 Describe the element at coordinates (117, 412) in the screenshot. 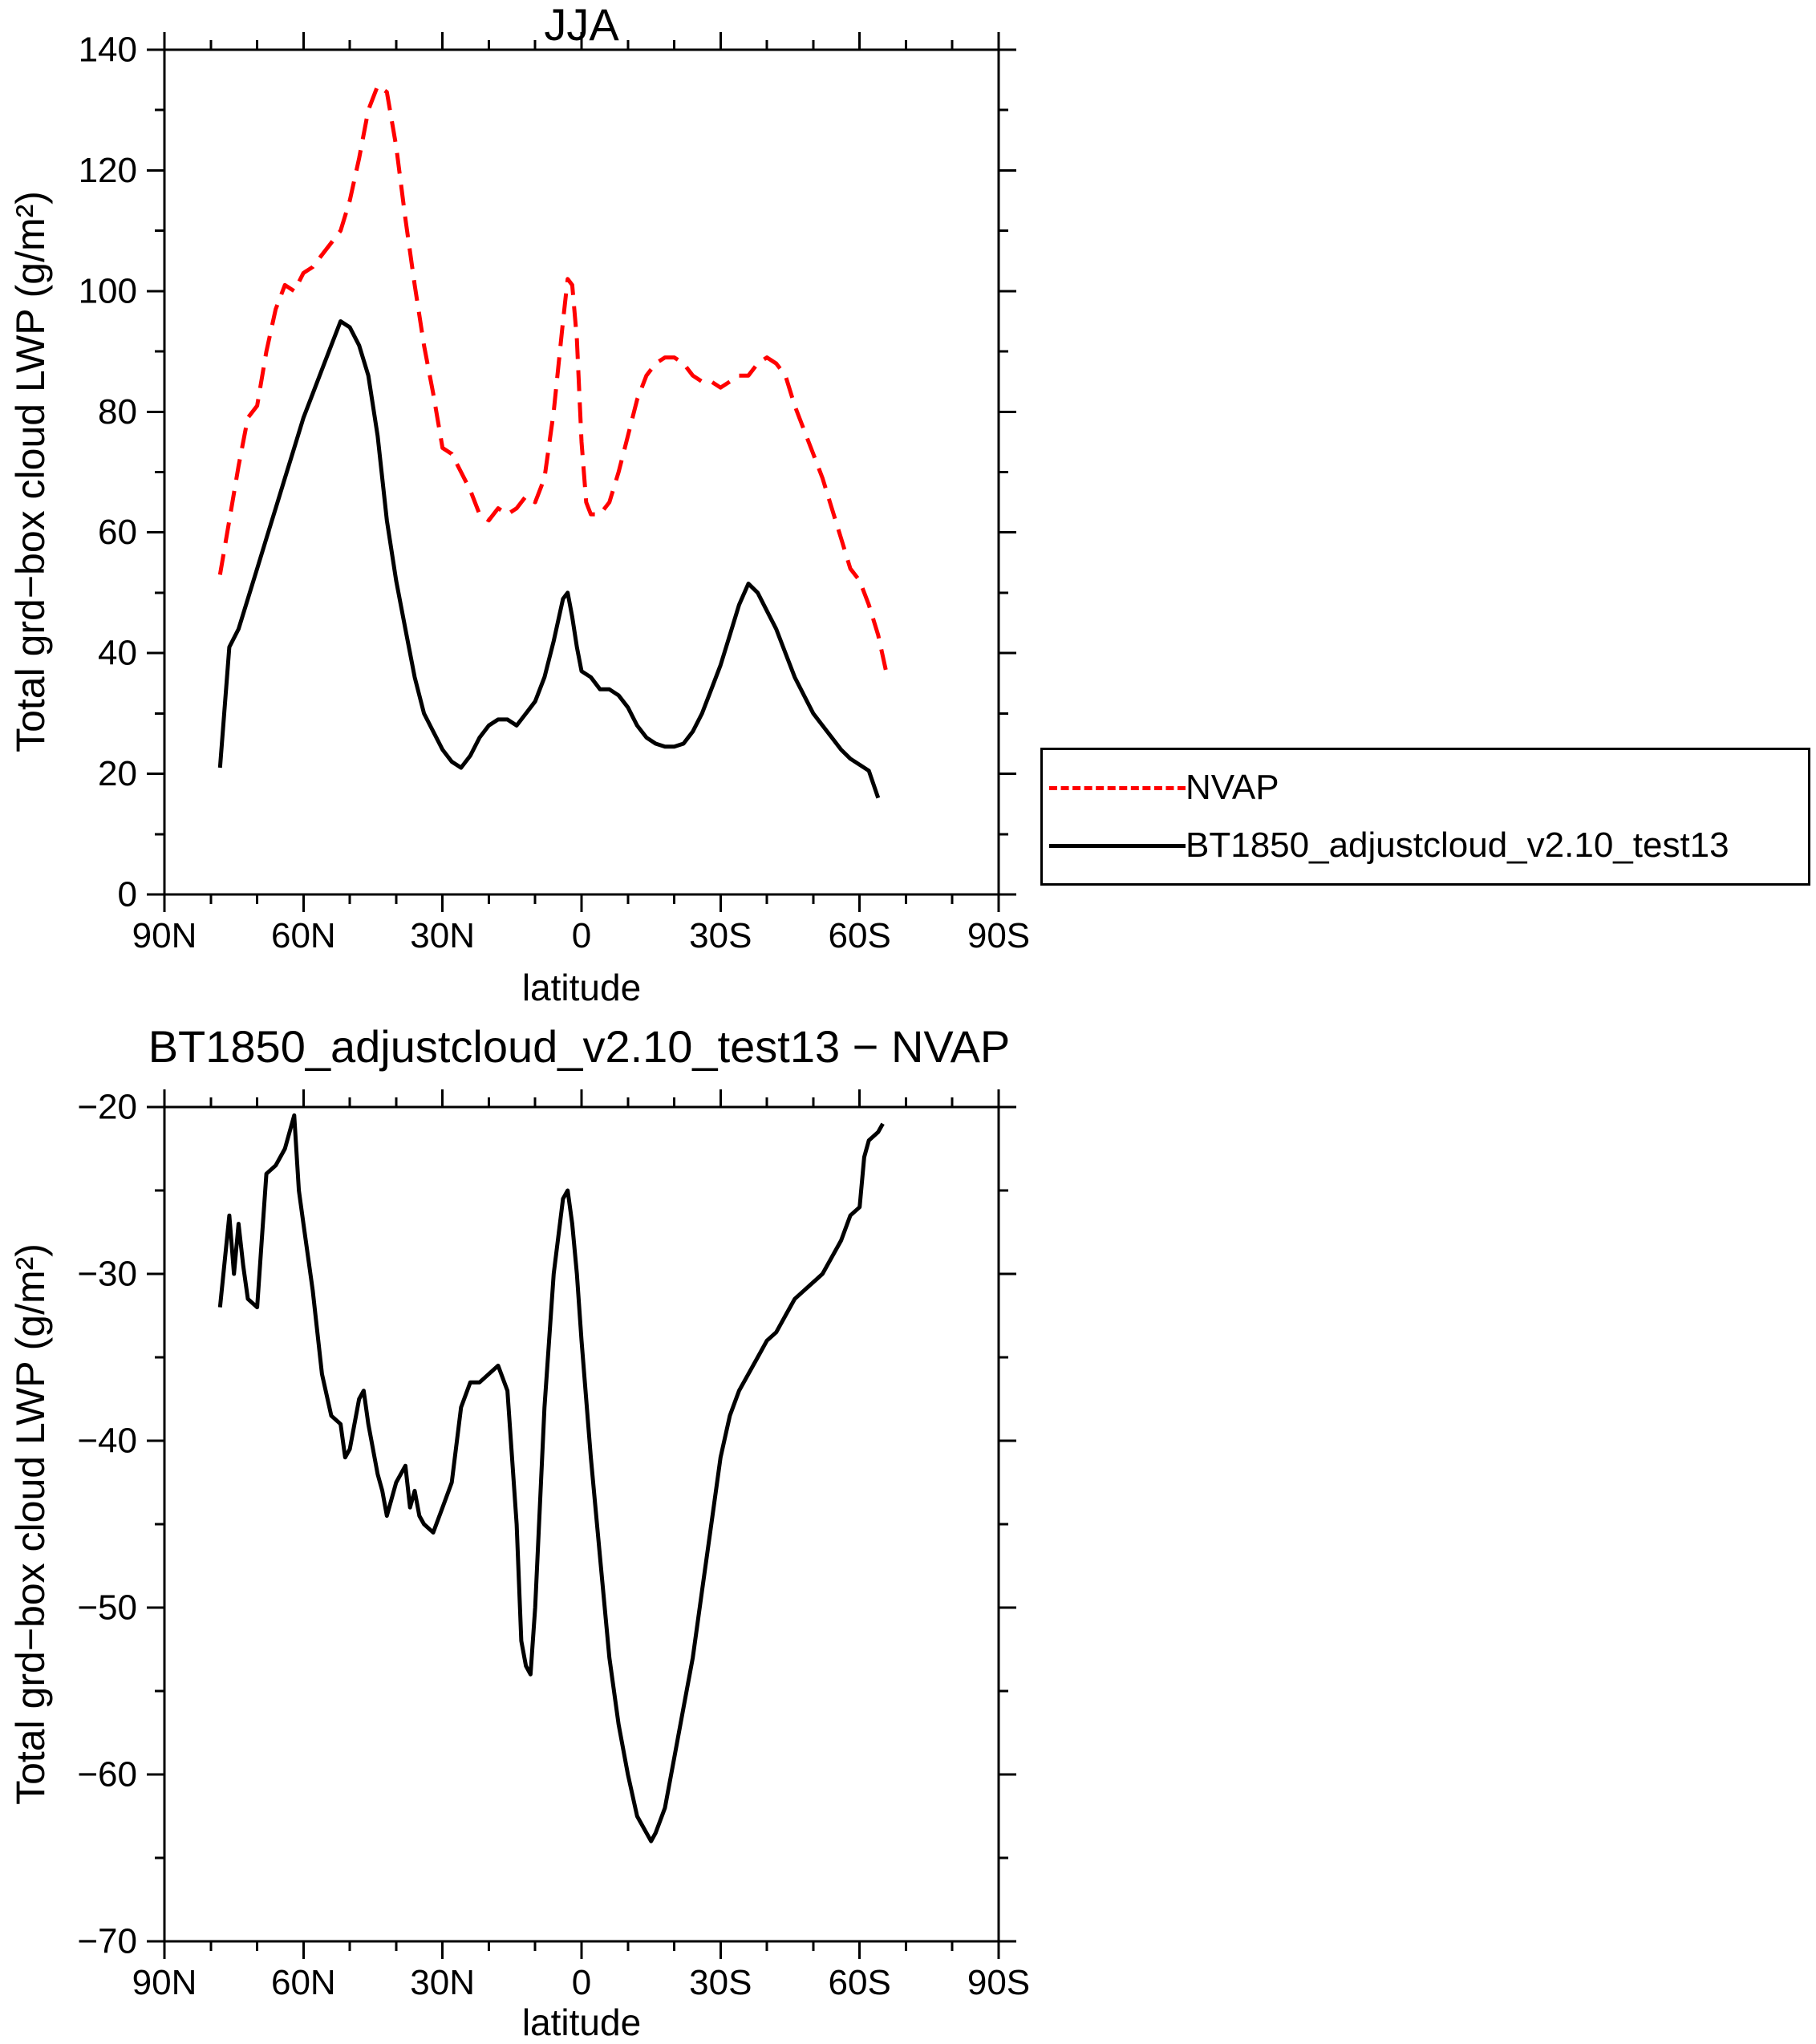

I see `svg-text: 80` at that location.